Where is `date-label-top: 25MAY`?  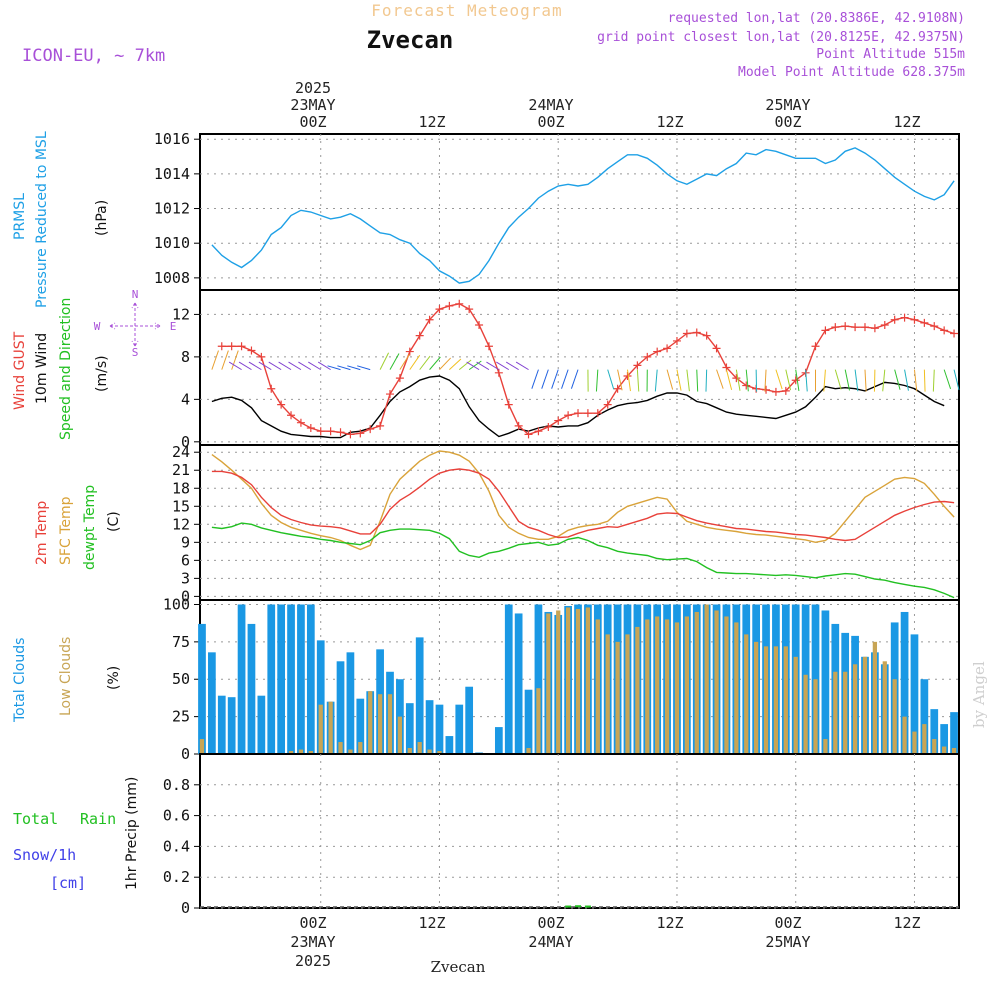 date-label-top: 25MAY is located at coordinates (787, 105).